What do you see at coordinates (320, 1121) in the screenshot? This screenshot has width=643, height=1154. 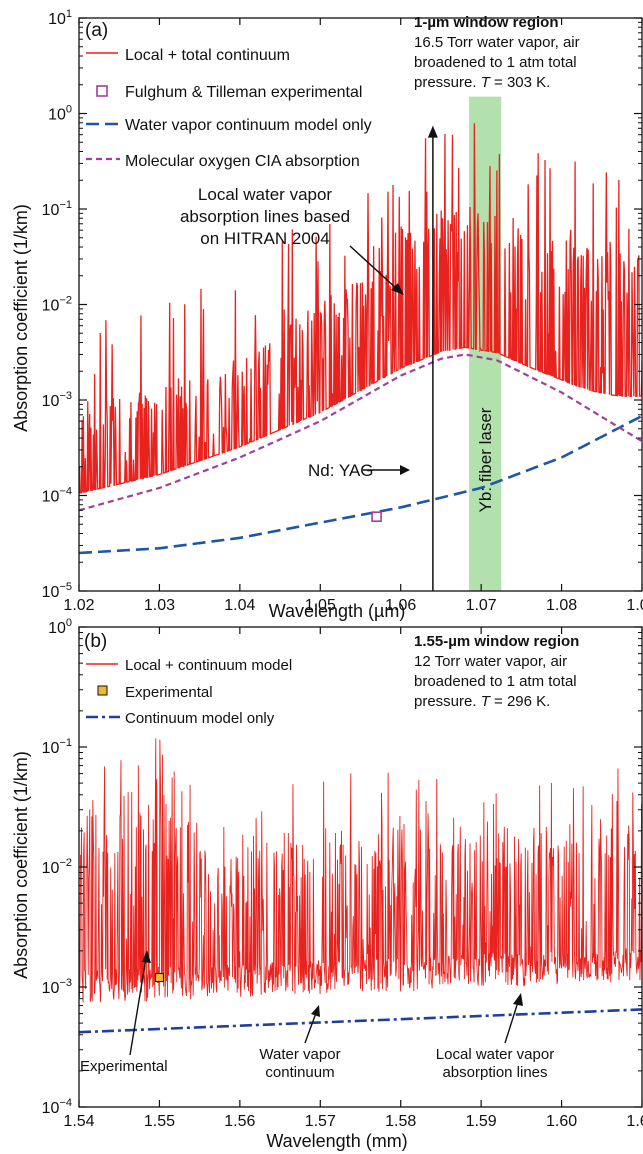 I see `panel-b-x-tick-label: 1.57` at bounding box center [320, 1121].